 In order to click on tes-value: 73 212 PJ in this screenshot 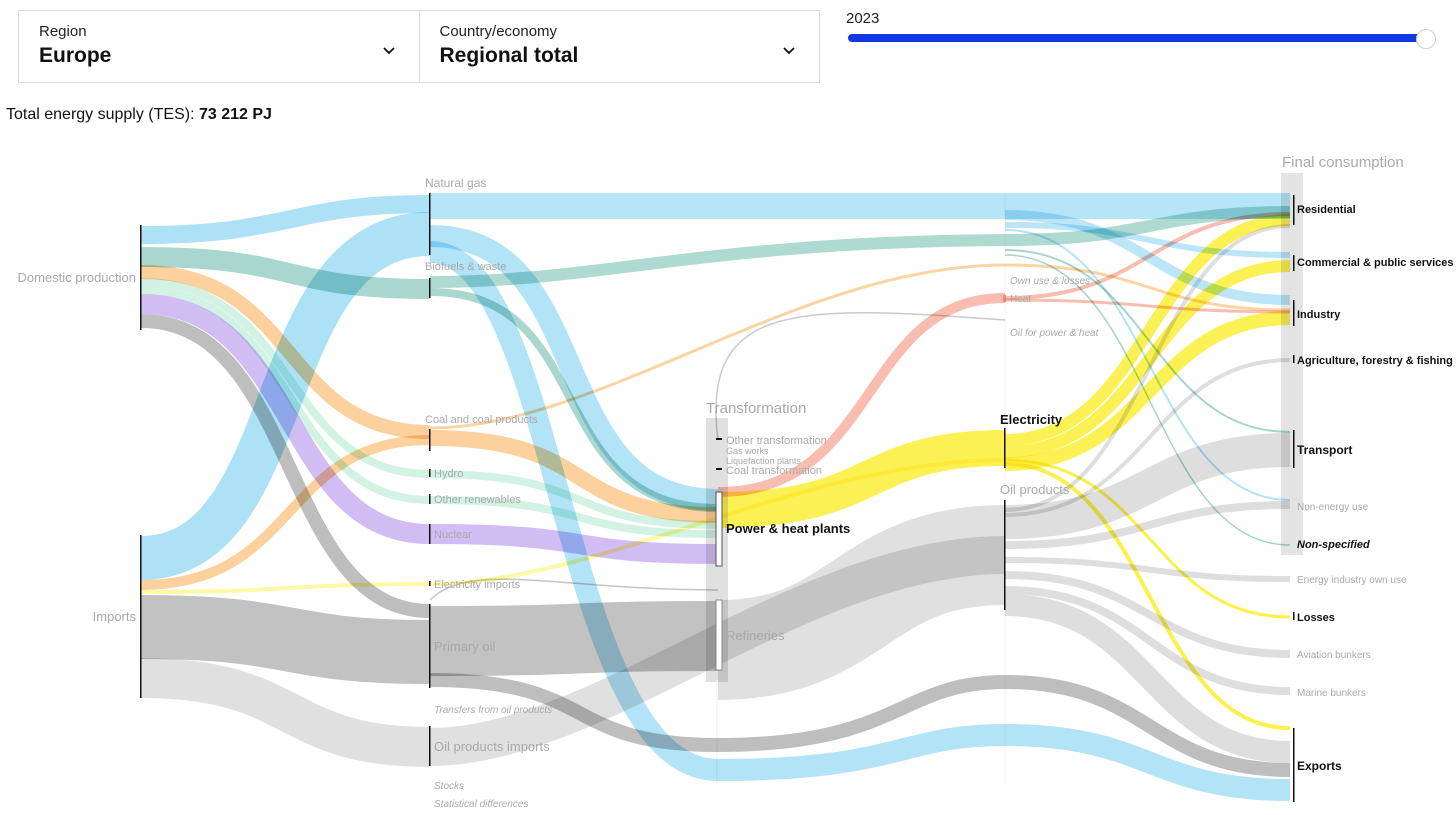, I will do `click(235, 114)`.